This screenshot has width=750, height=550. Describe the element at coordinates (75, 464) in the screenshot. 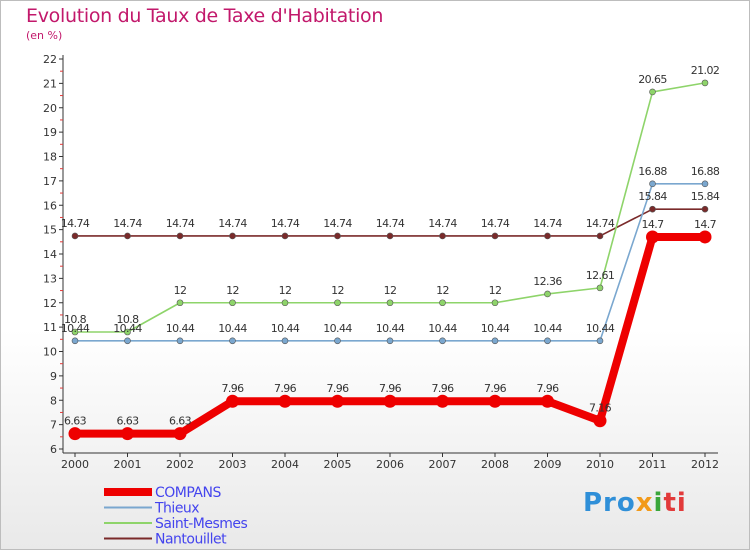

I see `x-tick-label: 2000` at that location.